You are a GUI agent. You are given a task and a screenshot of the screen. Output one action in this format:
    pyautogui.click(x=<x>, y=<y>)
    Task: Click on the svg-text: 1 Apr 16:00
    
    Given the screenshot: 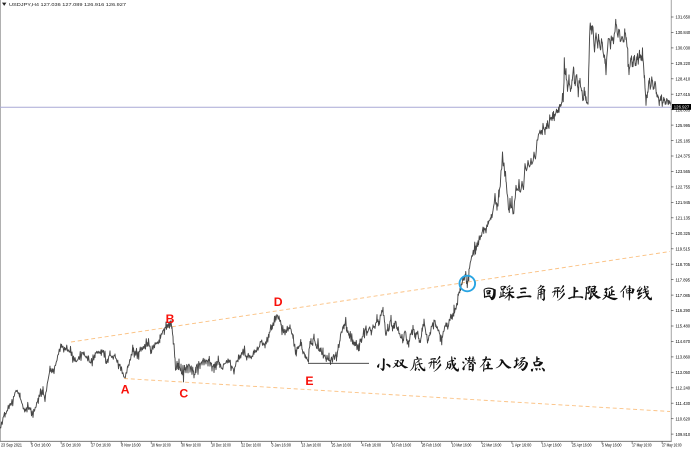 What is the action you would take?
    pyautogui.click(x=522, y=445)
    